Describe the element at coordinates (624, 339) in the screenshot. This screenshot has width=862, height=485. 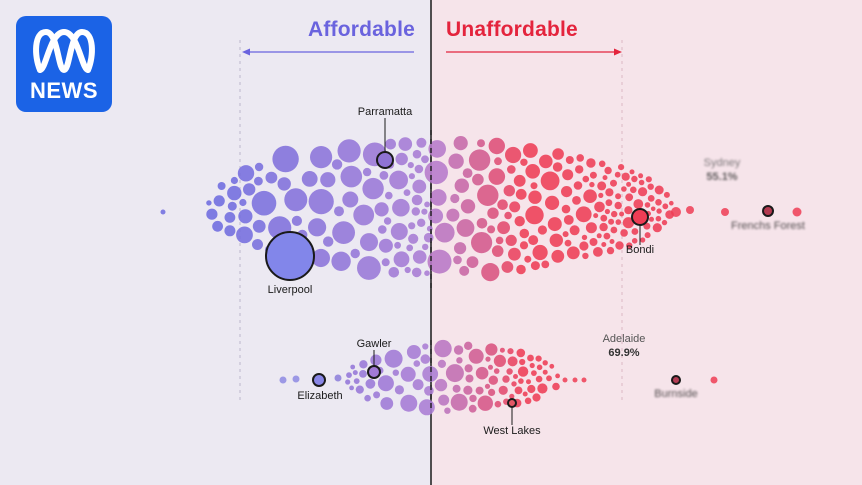
I see `adelaide-city-label: Adelaide` at that location.